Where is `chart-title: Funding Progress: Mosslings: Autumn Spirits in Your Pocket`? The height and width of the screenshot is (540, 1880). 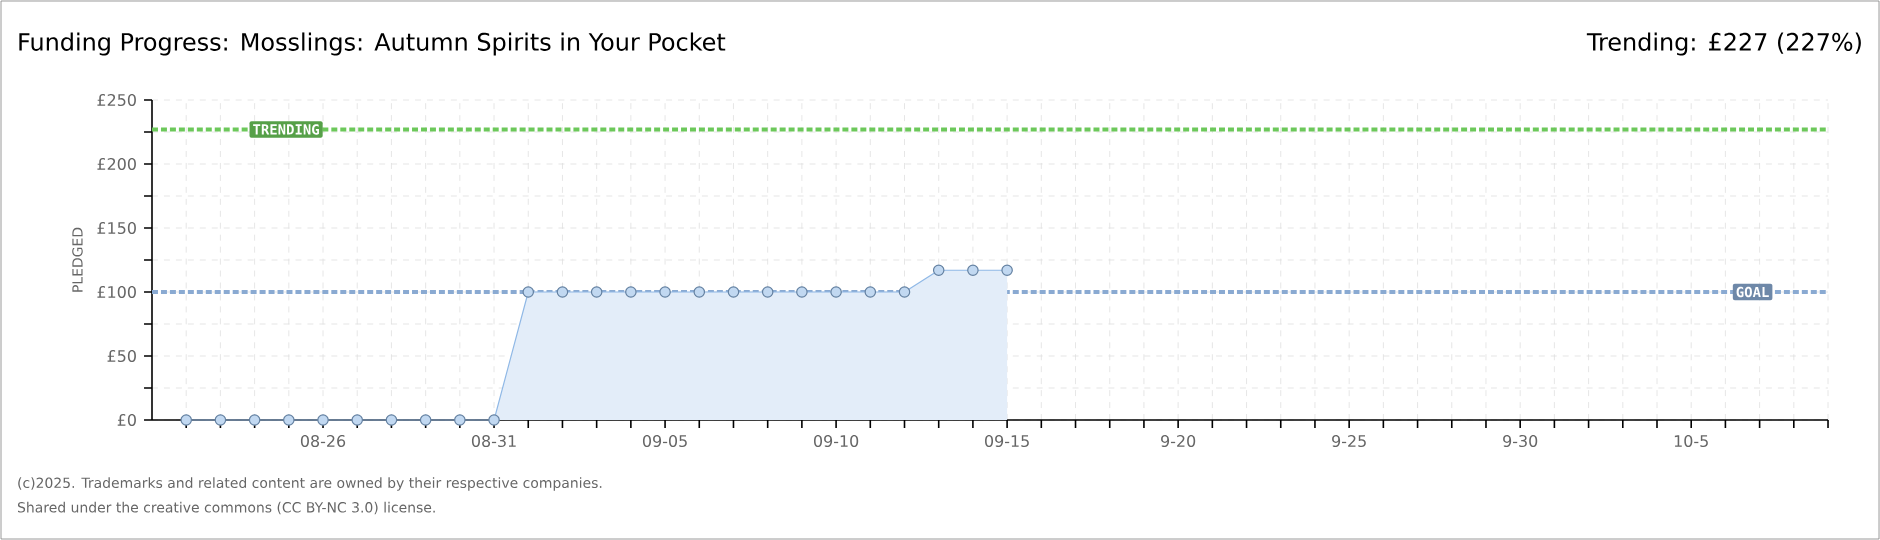 chart-title: Funding Progress: Mosslings: Autumn Spirits in Your Pocket is located at coordinates (372, 44).